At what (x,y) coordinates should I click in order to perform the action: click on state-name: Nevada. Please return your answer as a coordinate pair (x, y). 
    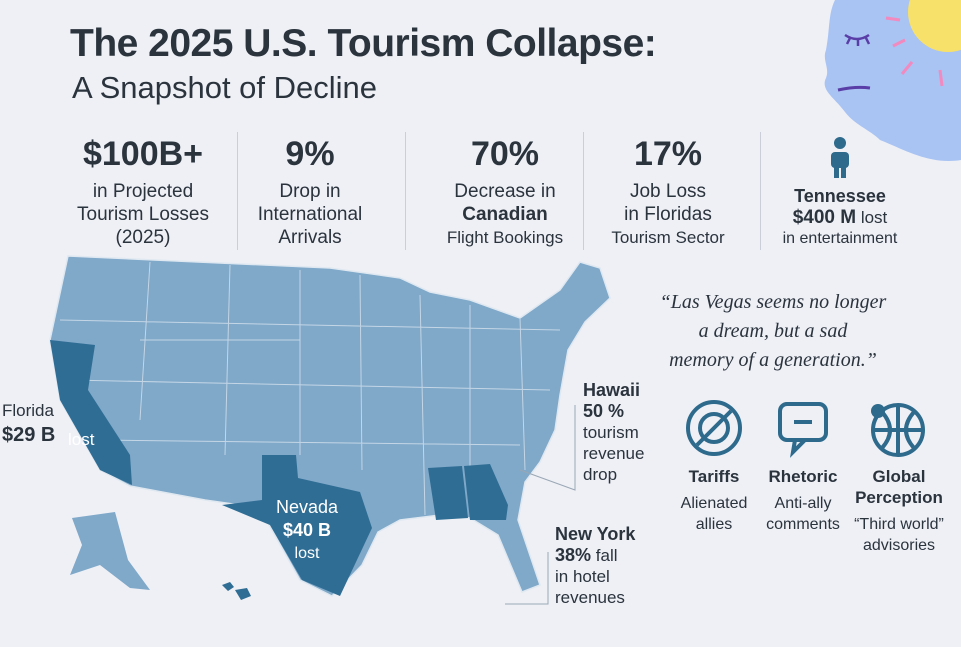
    Looking at the image, I should click on (307, 507).